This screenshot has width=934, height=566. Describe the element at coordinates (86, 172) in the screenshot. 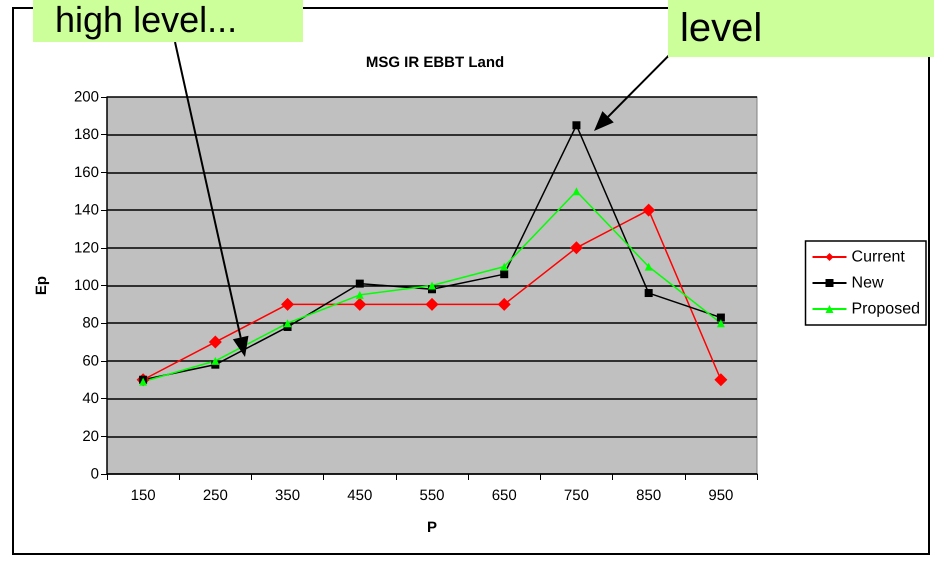

I see `y-tick-label: 160` at that location.